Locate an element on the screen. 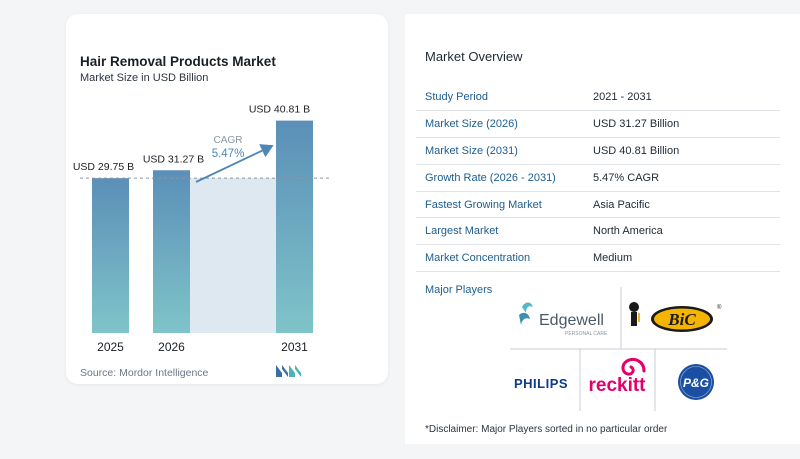 The image size is (800, 459). edgewell-subtitle: PERSONAL CARE is located at coordinates (586, 334).